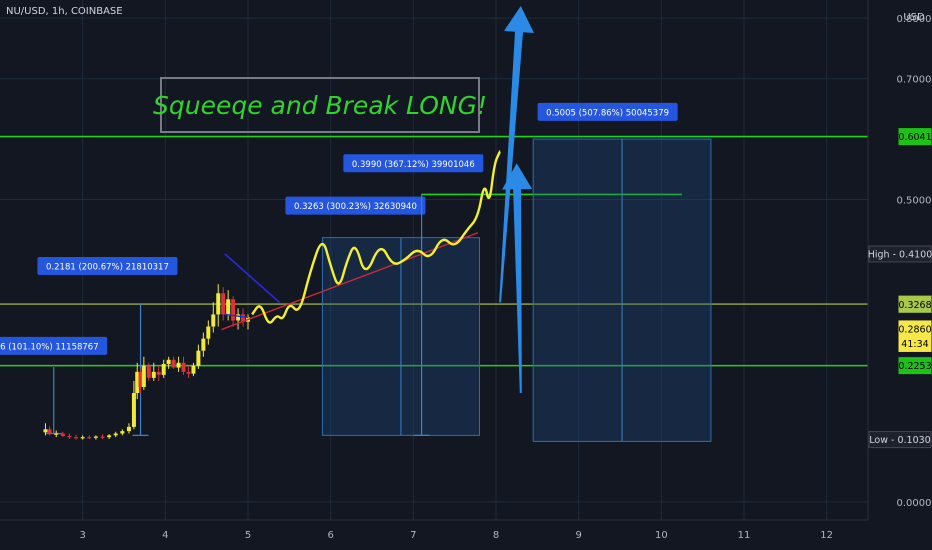 This screenshot has width=932, height=550. What do you see at coordinates (330, 535) in the screenshot?
I see `x-tick-label: 6` at bounding box center [330, 535].